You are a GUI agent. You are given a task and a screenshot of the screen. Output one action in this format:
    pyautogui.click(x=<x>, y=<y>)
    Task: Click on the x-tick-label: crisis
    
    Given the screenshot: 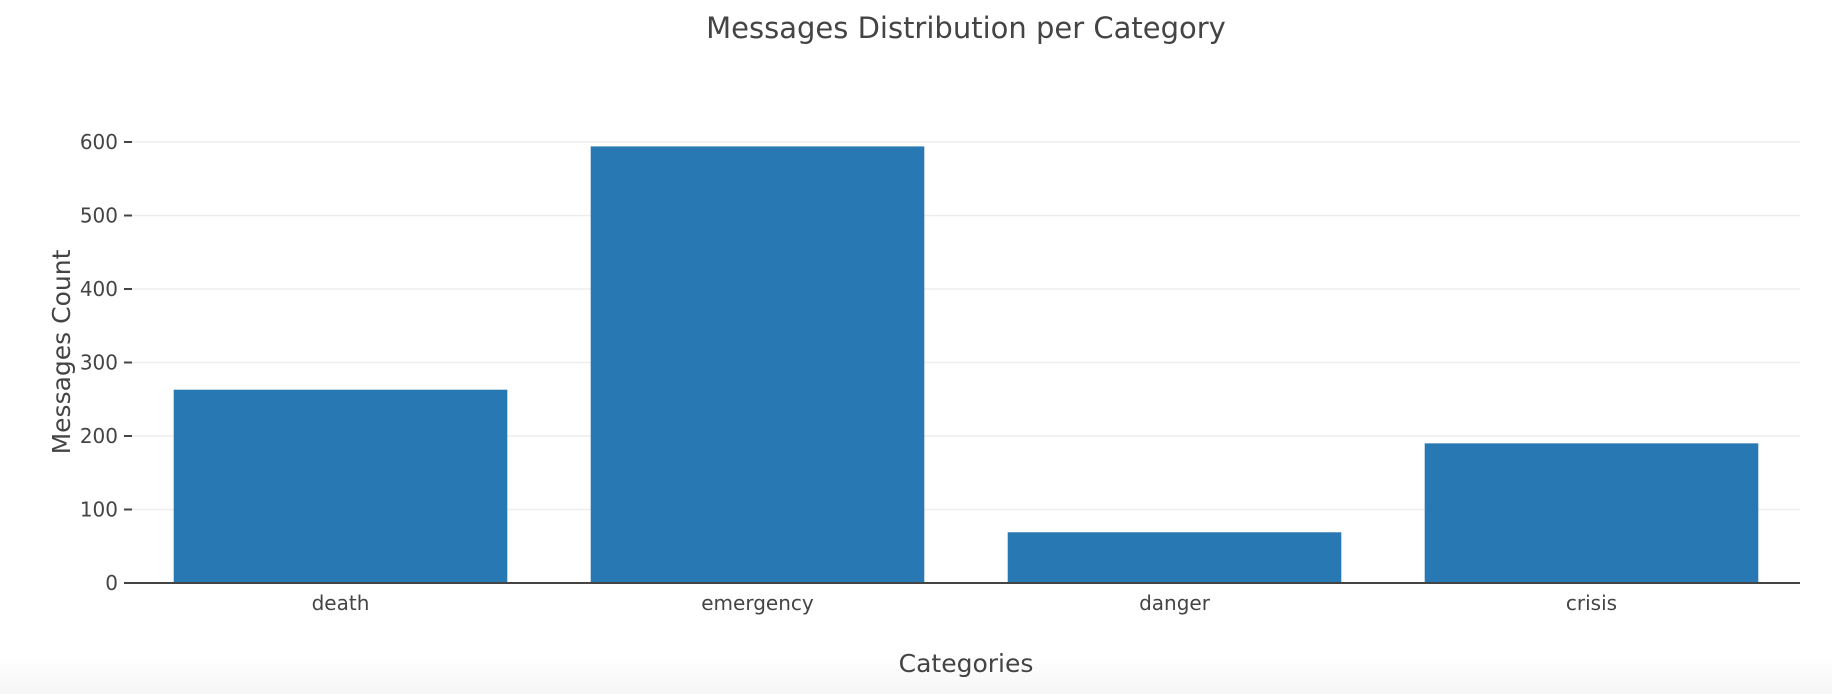 What is the action you would take?
    pyautogui.click(x=1591, y=603)
    